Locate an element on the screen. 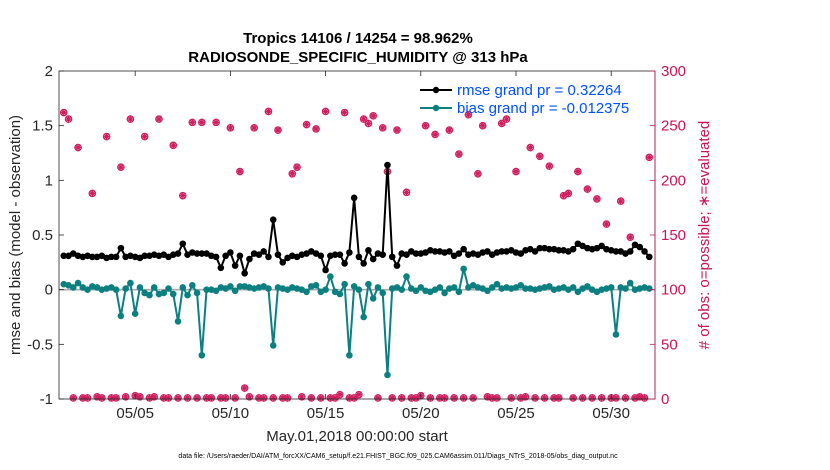  x-tick-label: 05/10 is located at coordinates (231, 413).